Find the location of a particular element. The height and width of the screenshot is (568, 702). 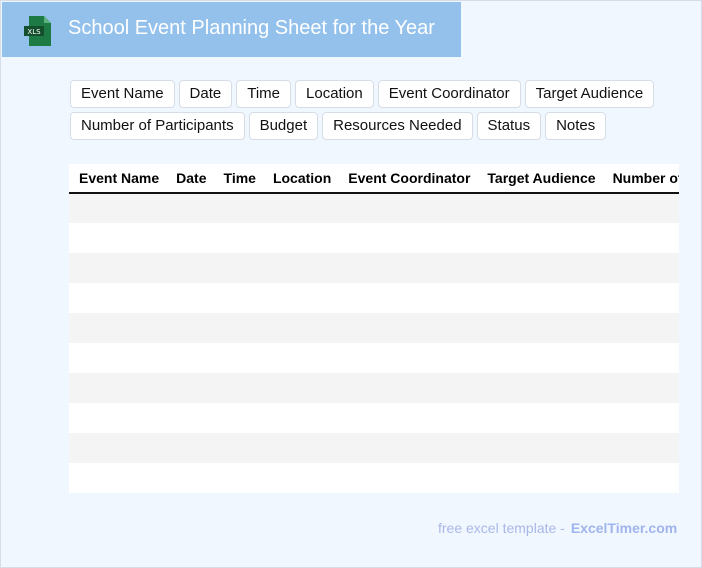

column-header: Location is located at coordinates (300, 179).